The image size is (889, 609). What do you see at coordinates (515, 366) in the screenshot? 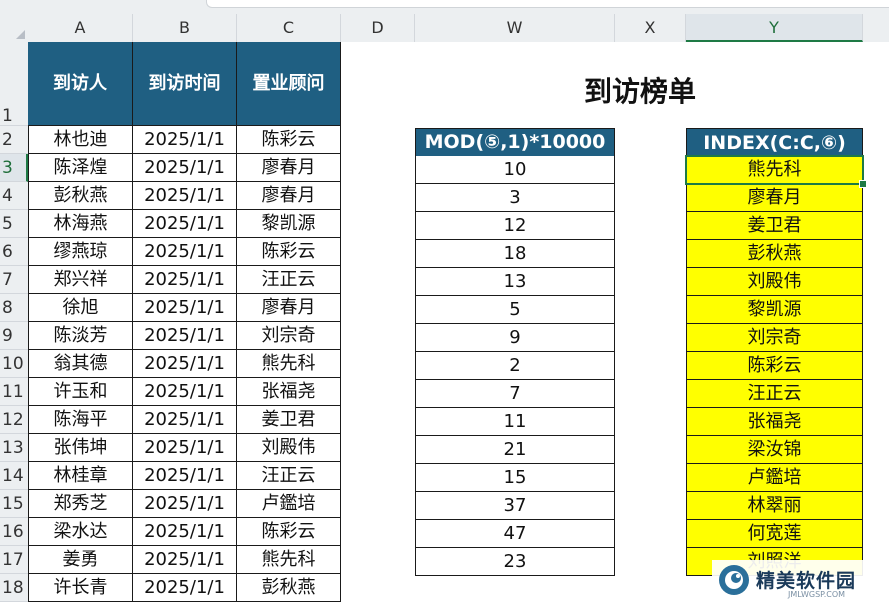
I see `mod-value-cell: 2` at bounding box center [515, 366].